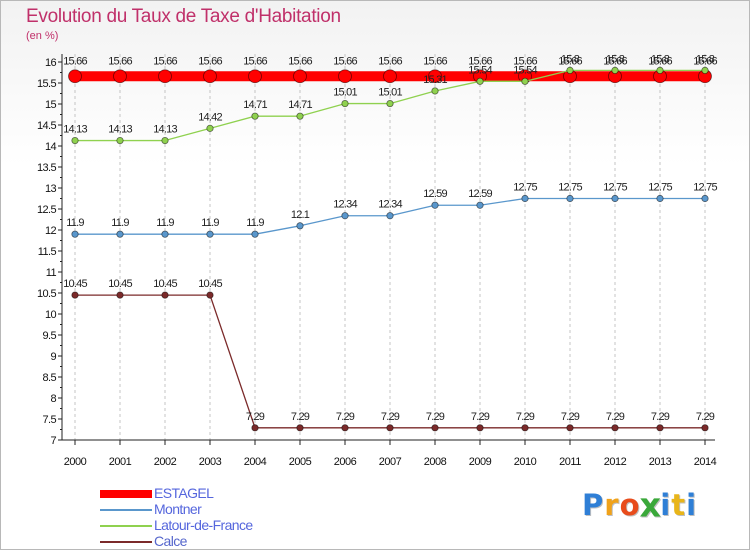 The height and width of the screenshot is (550, 750). Describe the element at coordinates (480, 194) in the screenshot. I see `data-label-montner: 12.59` at that location.